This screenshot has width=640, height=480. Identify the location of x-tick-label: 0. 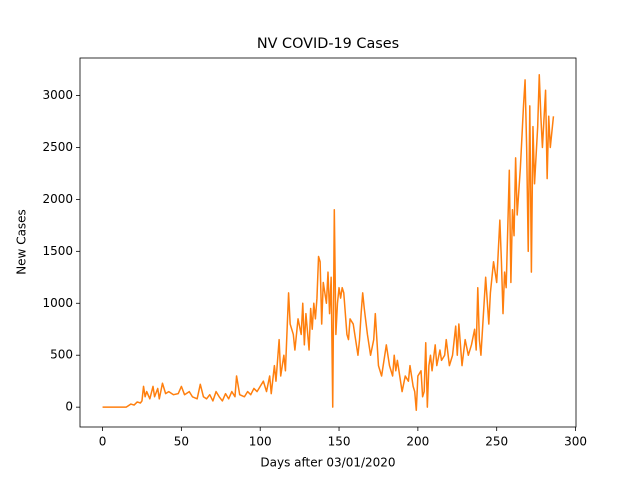
(103, 442).